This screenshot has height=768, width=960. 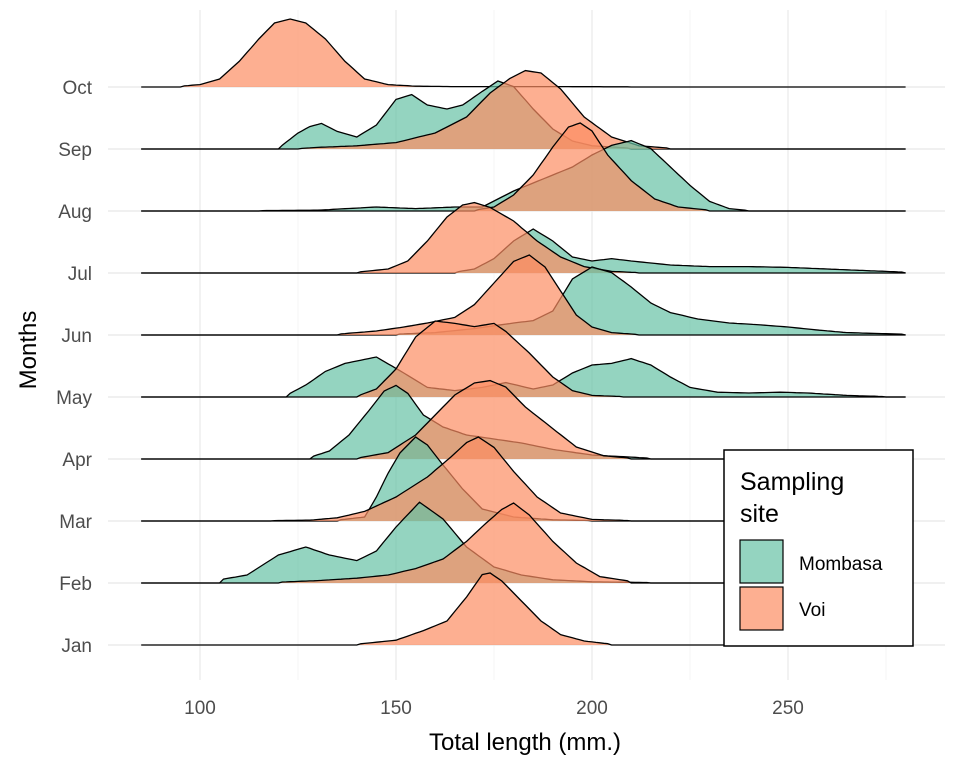 I want to click on ridge-row-jan, so click(x=523, y=609).